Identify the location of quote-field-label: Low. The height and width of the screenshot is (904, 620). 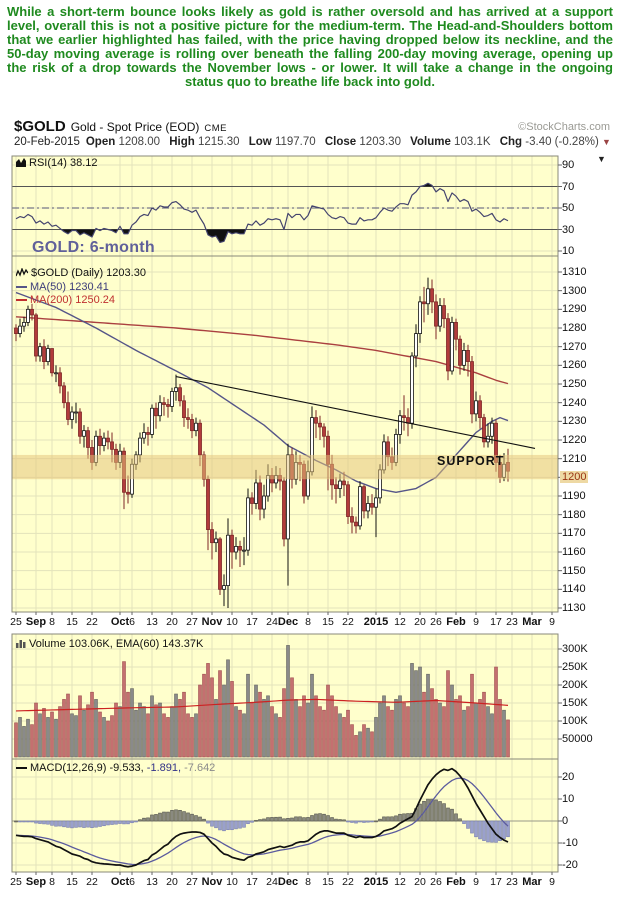
(260, 142).